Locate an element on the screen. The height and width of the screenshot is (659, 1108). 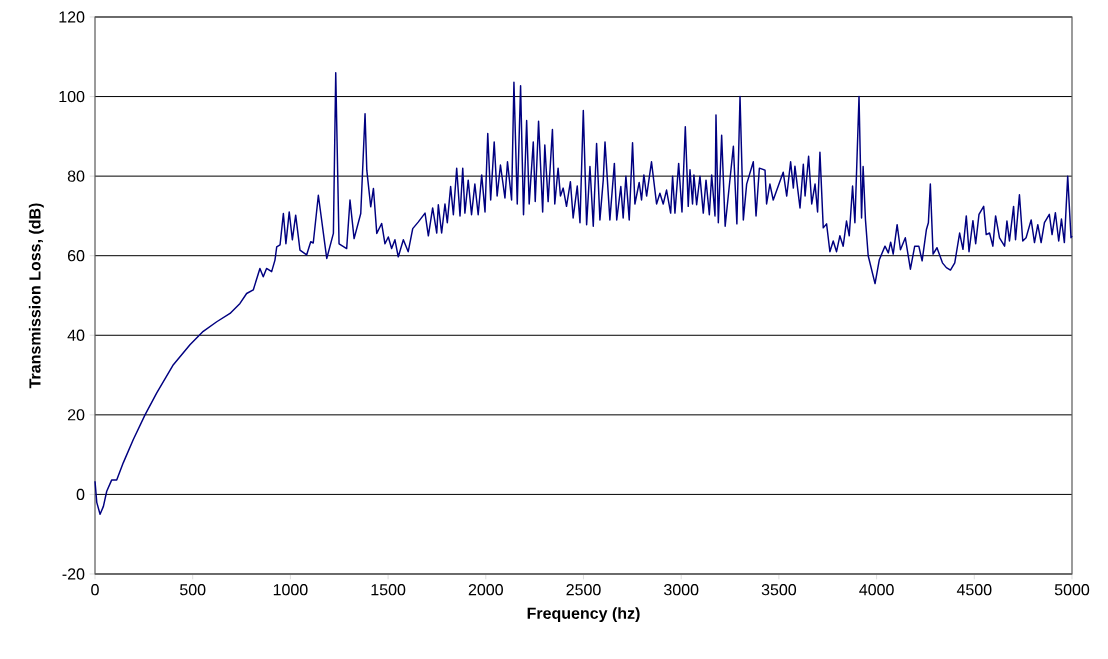
y-tick-label: 0 is located at coordinates (80, 494).